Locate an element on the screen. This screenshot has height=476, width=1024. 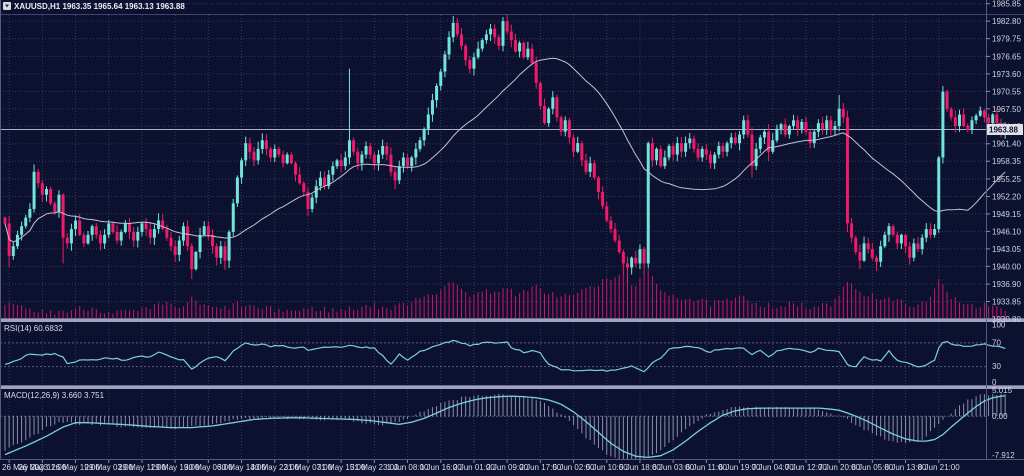
price-axis-label: 1952.20 is located at coordinates (1006, 196).